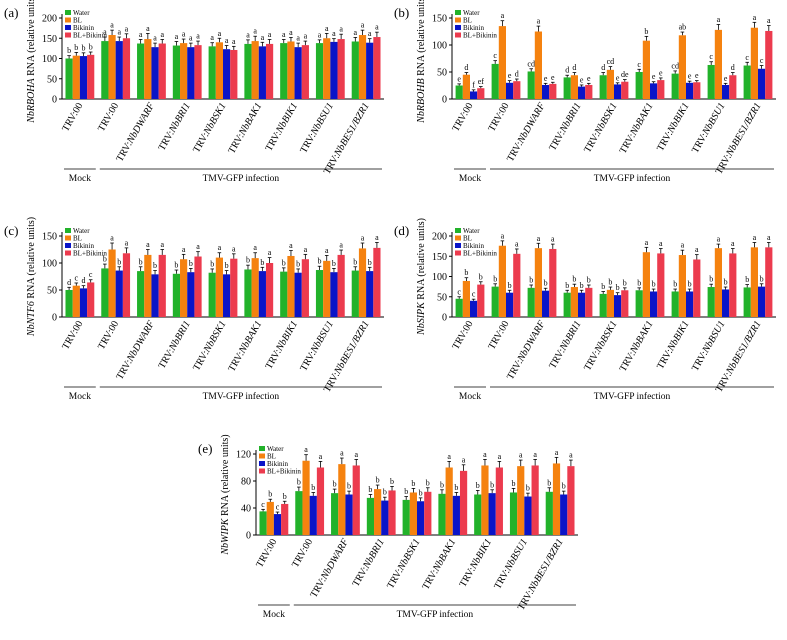 The height and width of the screenshot is (640, 787). I want to click on infection-group-label: TMV-GFP infection, so click(241, 178).